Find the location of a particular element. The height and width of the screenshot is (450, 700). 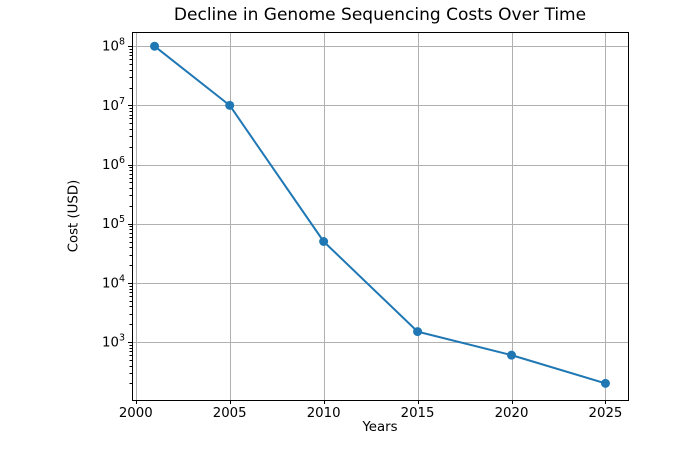

y-tick-label: 10⁶ is located at coordinates (113, 164).